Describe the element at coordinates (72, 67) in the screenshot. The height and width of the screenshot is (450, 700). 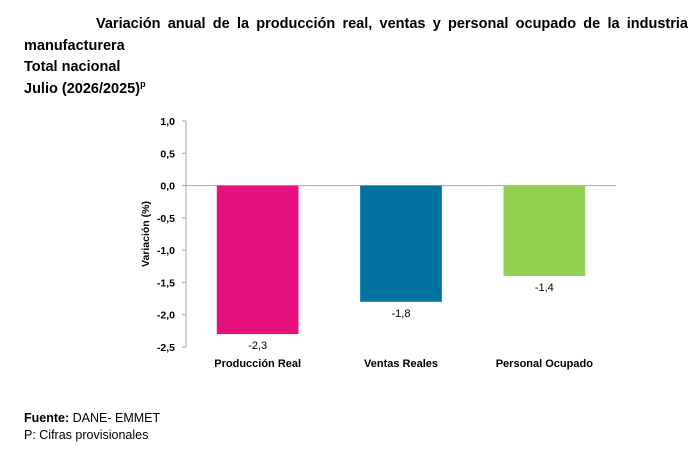
I see `title-line-3: Total nacional` at that location.